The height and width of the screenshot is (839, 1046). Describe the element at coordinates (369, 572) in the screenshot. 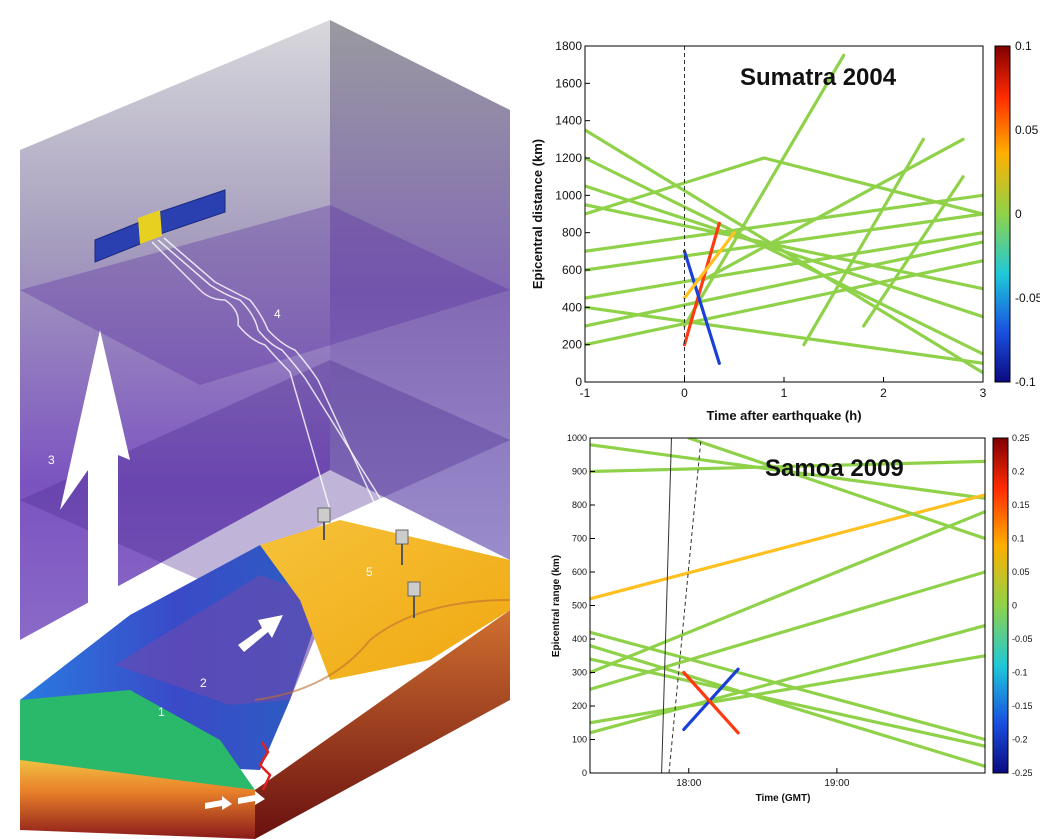

I see `label-5: 5` at that location.